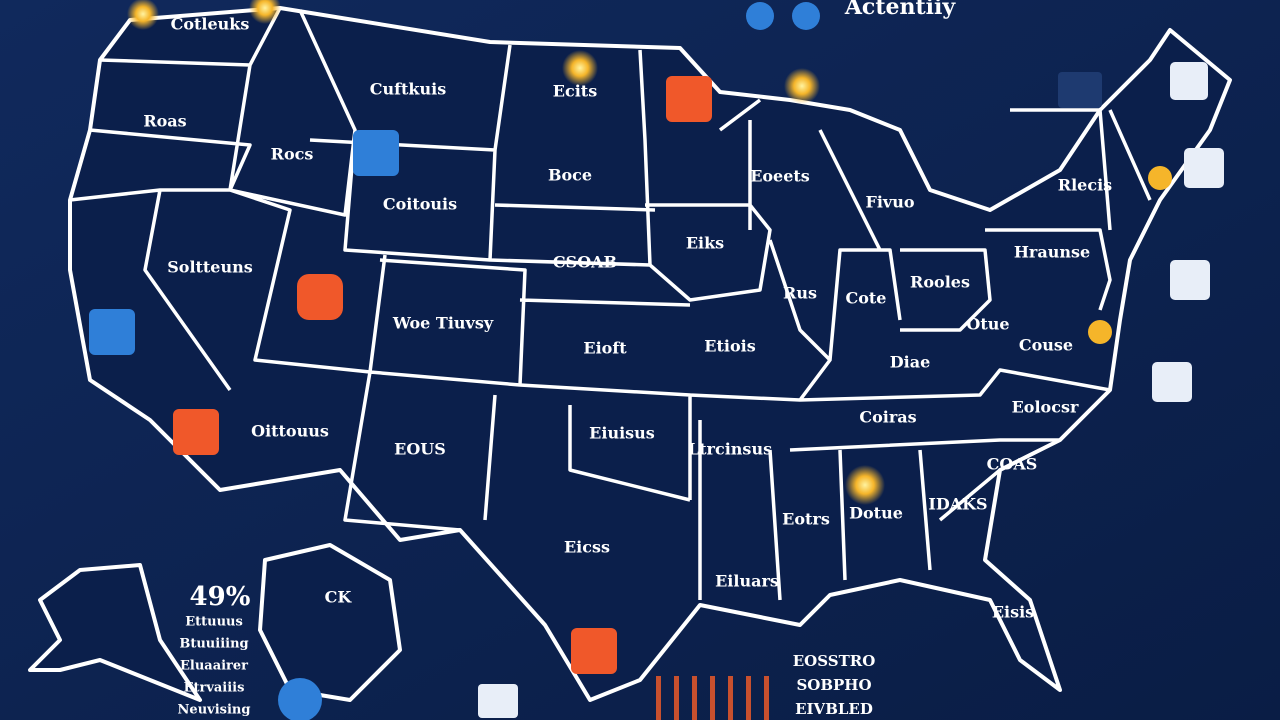 This screenshot has width=1280, height=720. Describe the element at coordinates (214, 622) in the screenshot. I see `stat-item: Ettuuus` at that location.